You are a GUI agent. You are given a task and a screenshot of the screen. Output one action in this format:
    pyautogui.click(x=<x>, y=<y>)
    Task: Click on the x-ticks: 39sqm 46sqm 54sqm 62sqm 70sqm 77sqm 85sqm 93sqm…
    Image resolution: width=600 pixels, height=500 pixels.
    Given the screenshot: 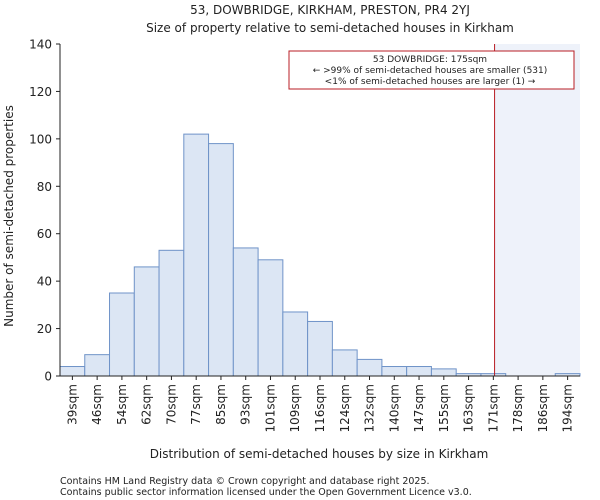 What is the action you would take?
    pyautogui.click(x=320, y=404)
    